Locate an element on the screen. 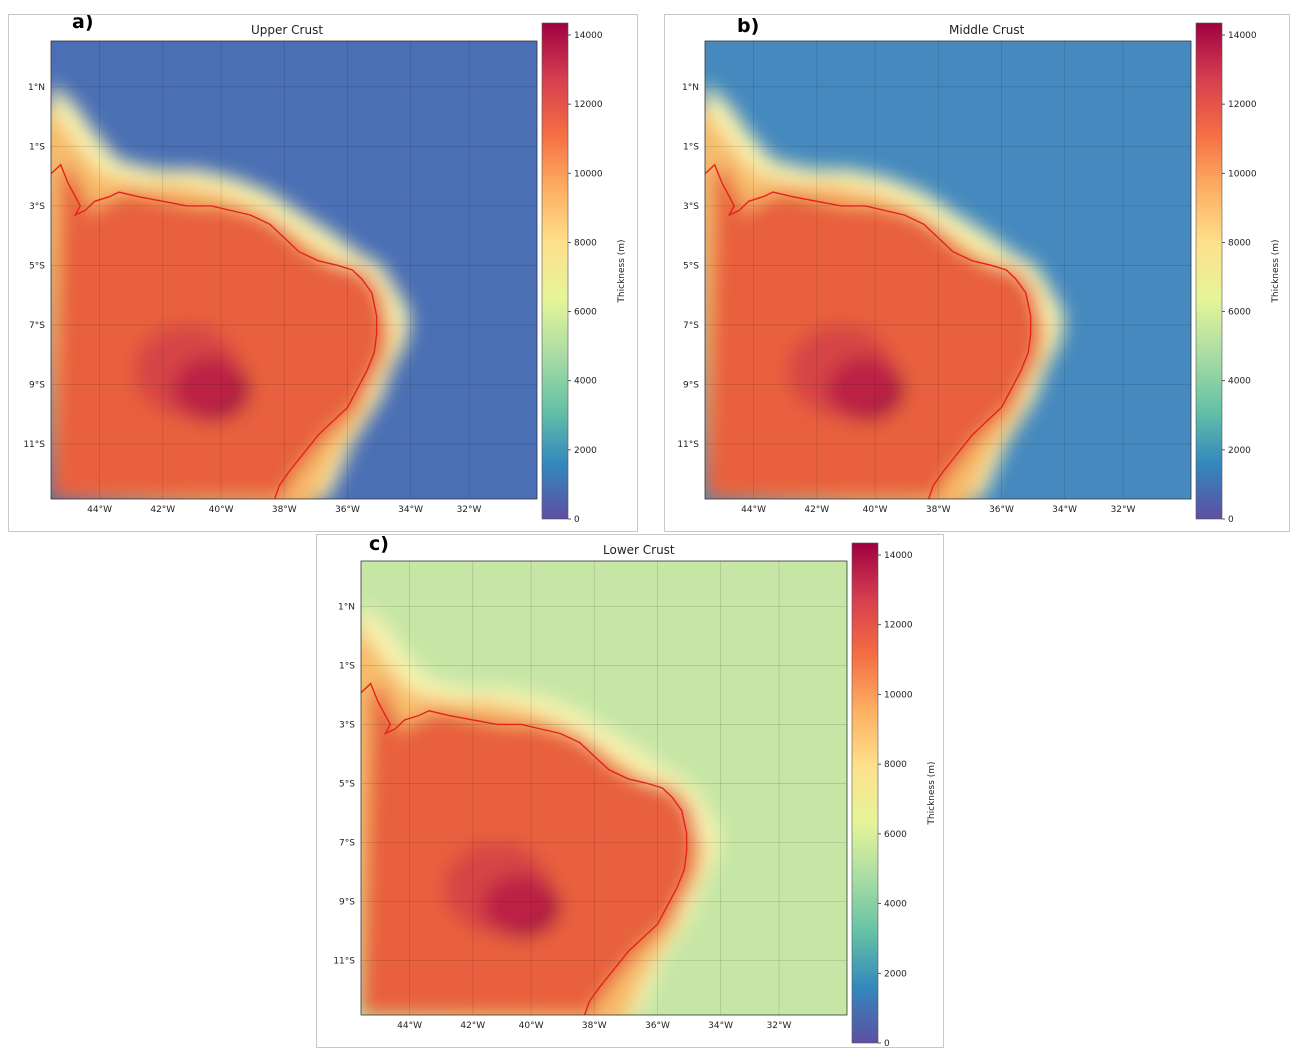 Image resolution: width=1291 pixels, height=1050 pixels. panel-letter: c) is located at coordinates (379, 545).